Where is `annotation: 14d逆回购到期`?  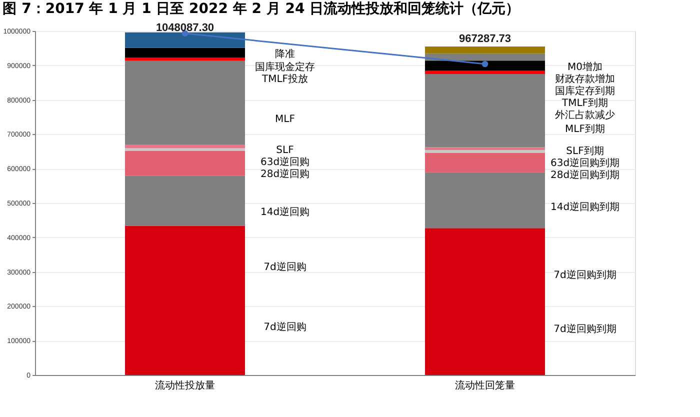 annotation: 14d逆回购到期 is located at coordinates (585, 207).